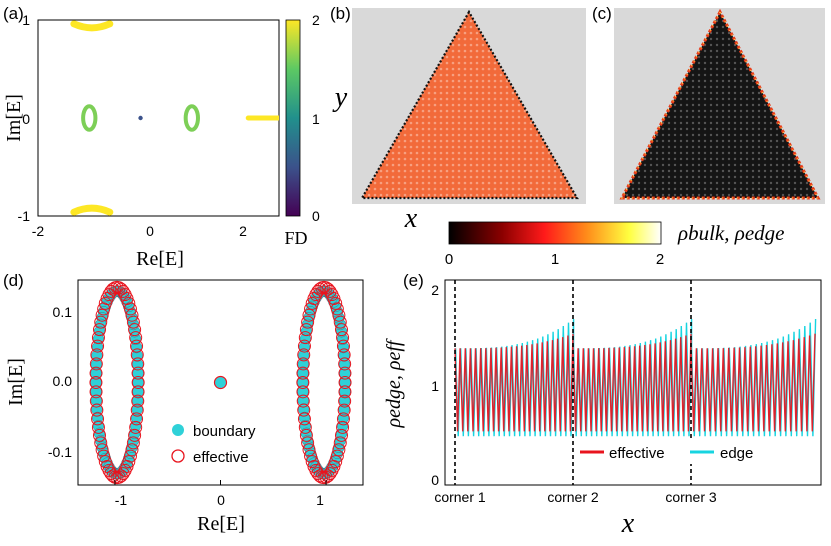 The height and width of the screenshot is (546, 831). What do you see at coordinates (243, 231) in the screenshot?
I see `a-xtick: 2` at bounding box center [243, 231].